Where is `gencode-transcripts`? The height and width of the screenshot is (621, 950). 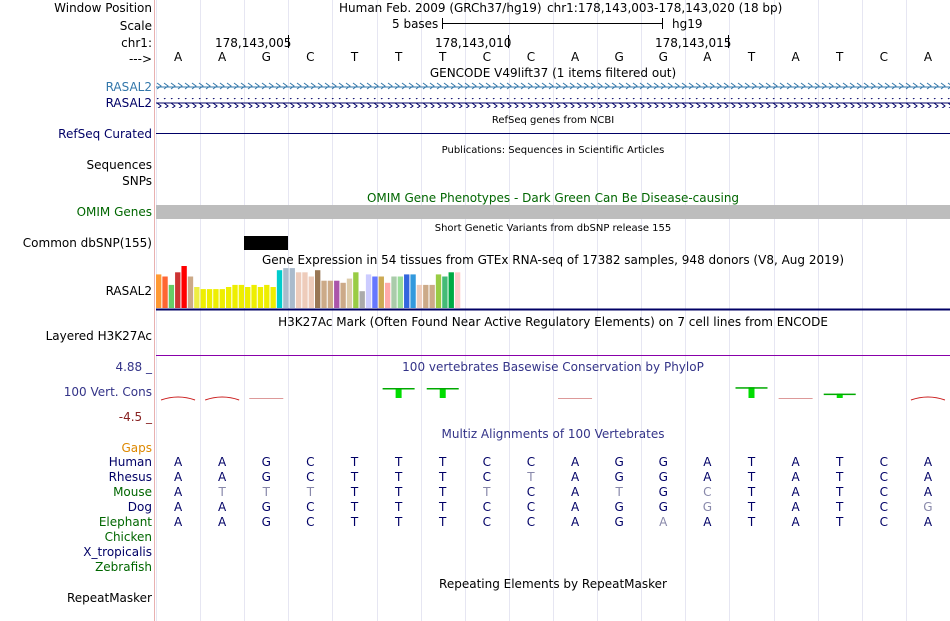
gencode-transcripts is located at coordinates (553, 95).